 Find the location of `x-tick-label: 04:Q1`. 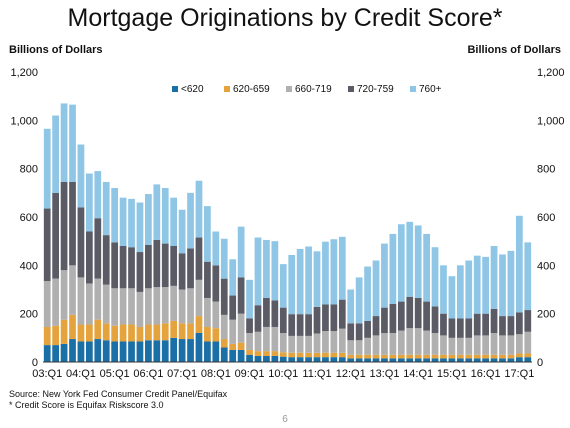

x-tick-label: 04:Q1 is located at coordinates (81, 374).